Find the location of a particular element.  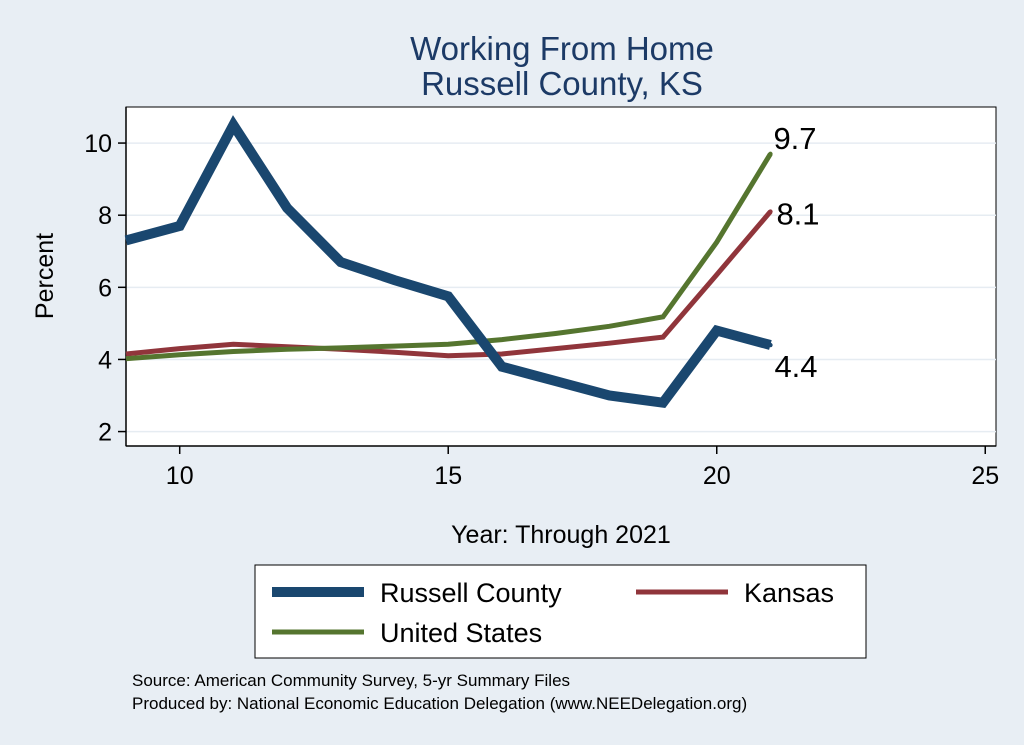

y-tick-label-10: 10 is located at coordinates (98, 144).